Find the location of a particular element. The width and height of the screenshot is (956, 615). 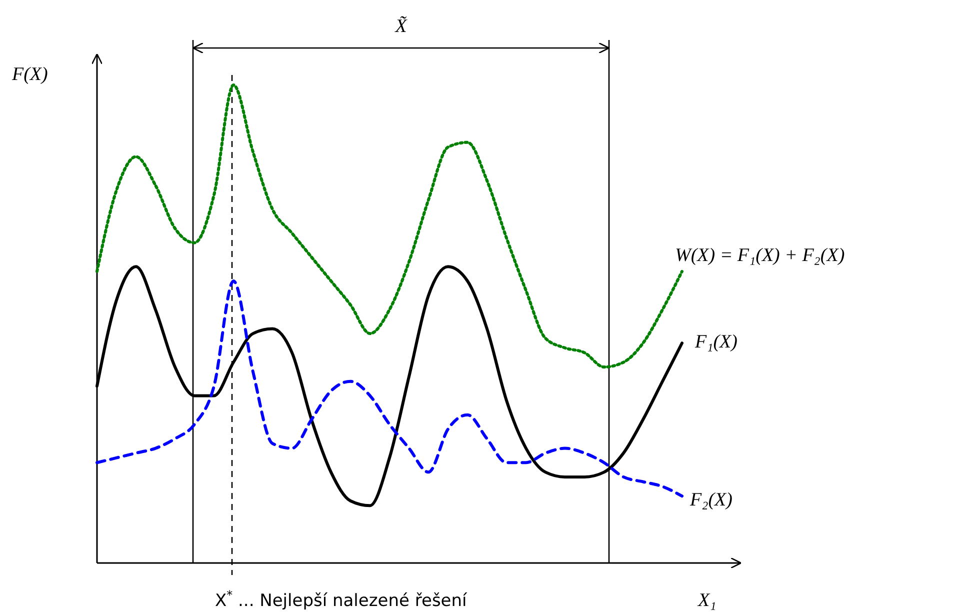

series-label: F₂(X) is located at coordinates (710, 499).